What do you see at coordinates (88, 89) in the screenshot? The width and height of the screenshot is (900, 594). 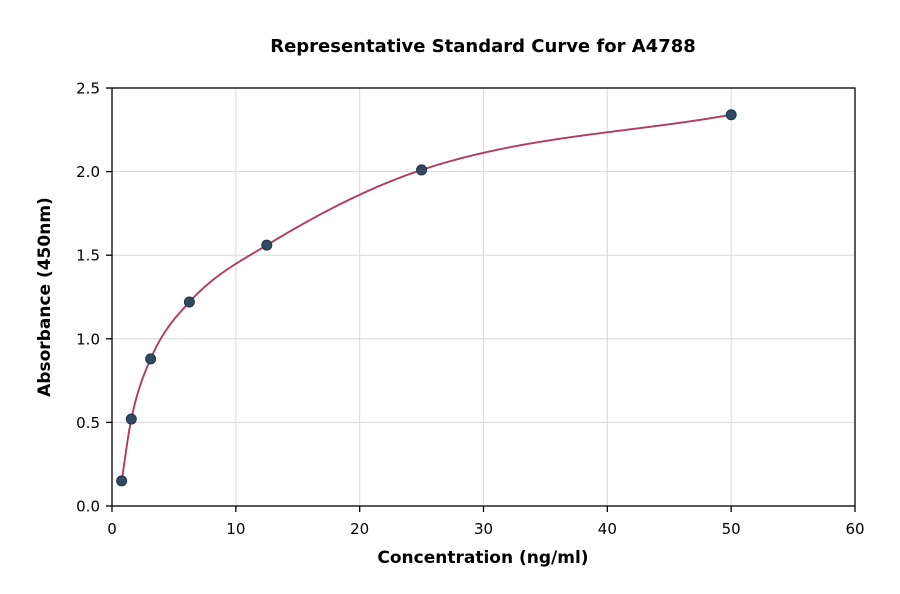 I see `y-tick-label: 2.5` at bounding box center [88, 89].